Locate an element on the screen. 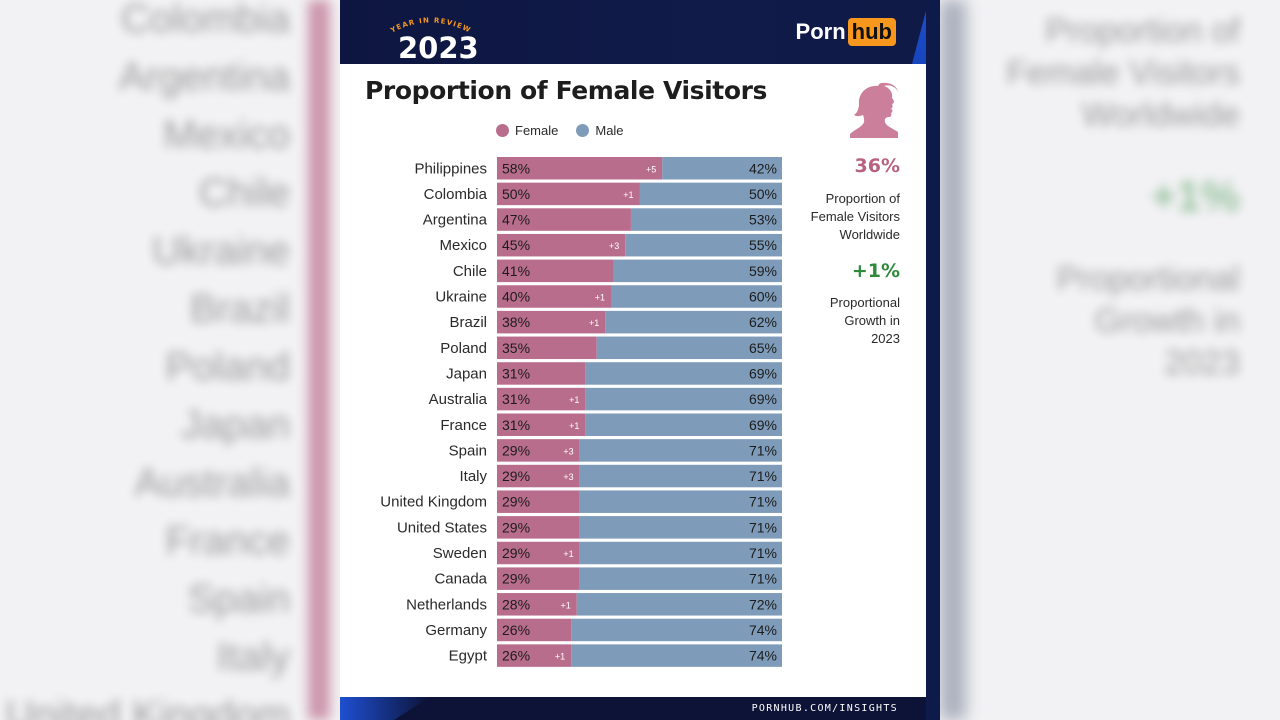 The height and width of the screenshot is (720, 1280). header-bar: YEAR IN REVIEW 2023 Porn hub is located at coordinates (640, 32).